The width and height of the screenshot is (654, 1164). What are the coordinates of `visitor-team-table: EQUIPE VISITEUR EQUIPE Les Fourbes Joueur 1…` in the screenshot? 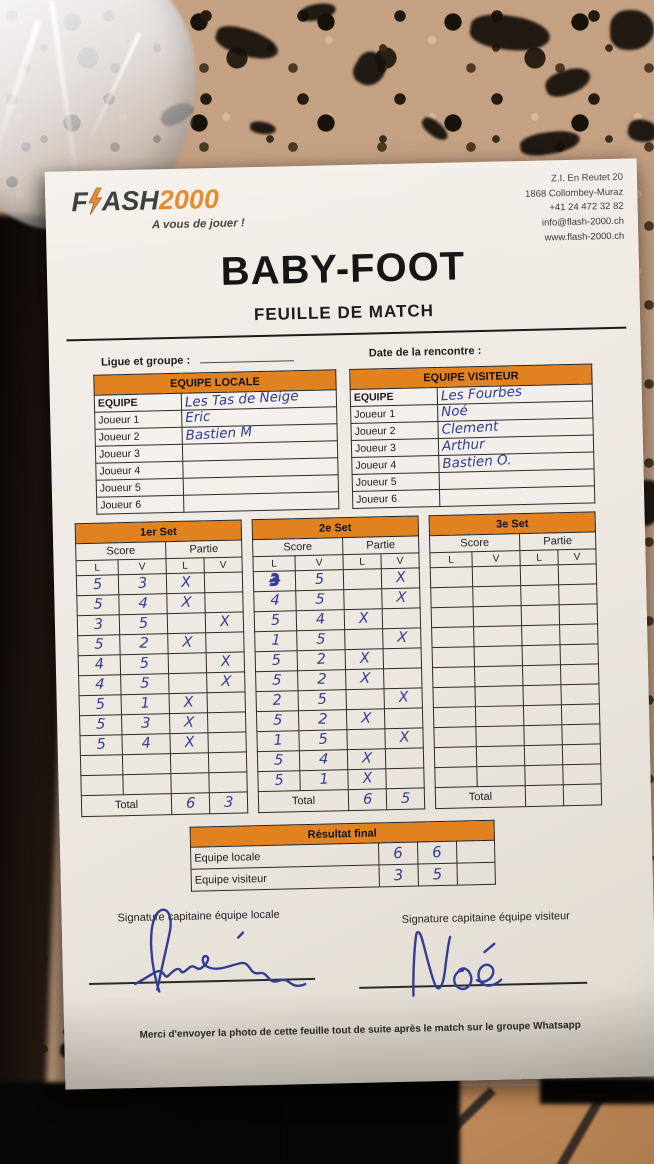 It's located at (472, 436).